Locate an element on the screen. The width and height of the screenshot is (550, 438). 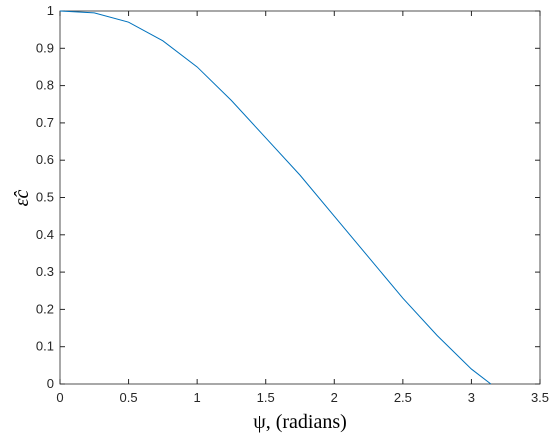
x-tick-label: 2.5 is located at coordinates (403, 397).